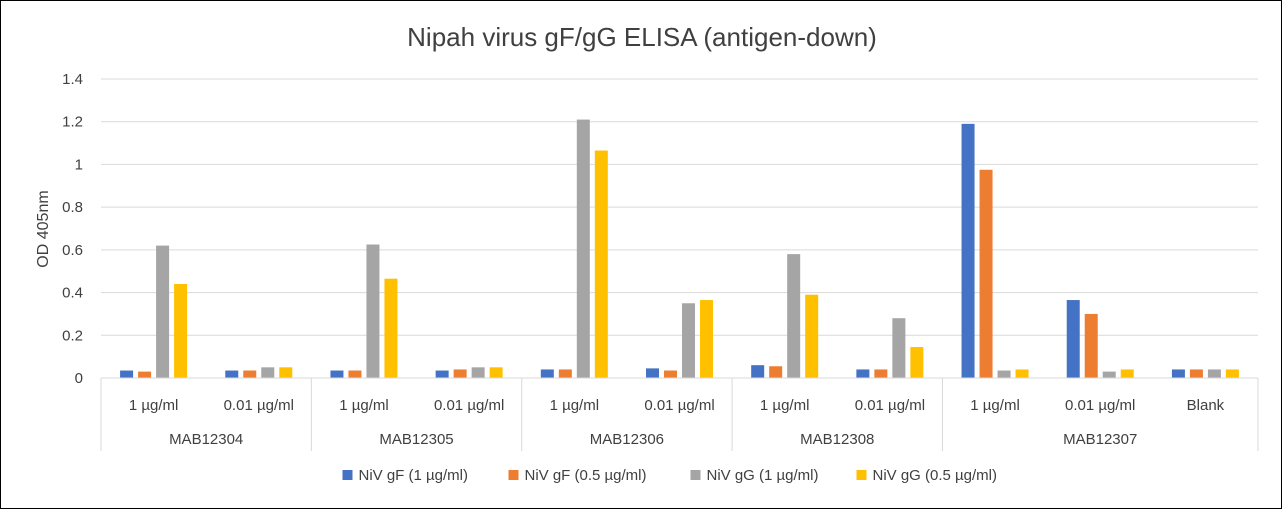  Describe the element at coordinates (72, 335) in the screenshot. I see `y-tick-label: 0.2` at that location.